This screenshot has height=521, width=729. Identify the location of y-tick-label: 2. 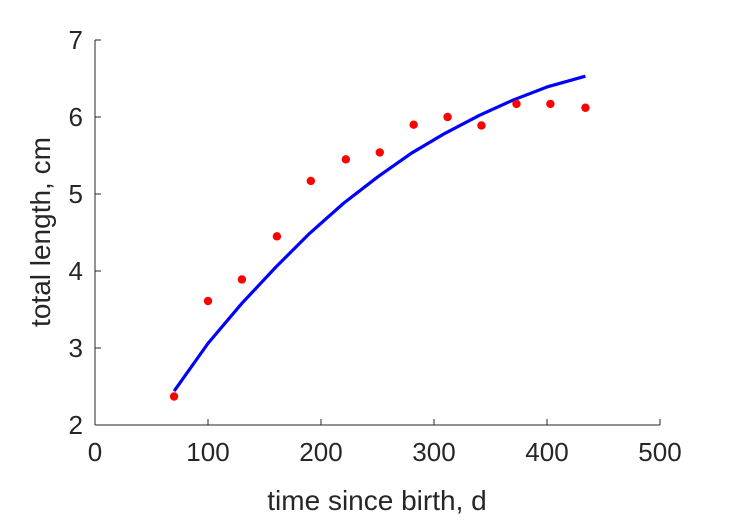
(76, 425).